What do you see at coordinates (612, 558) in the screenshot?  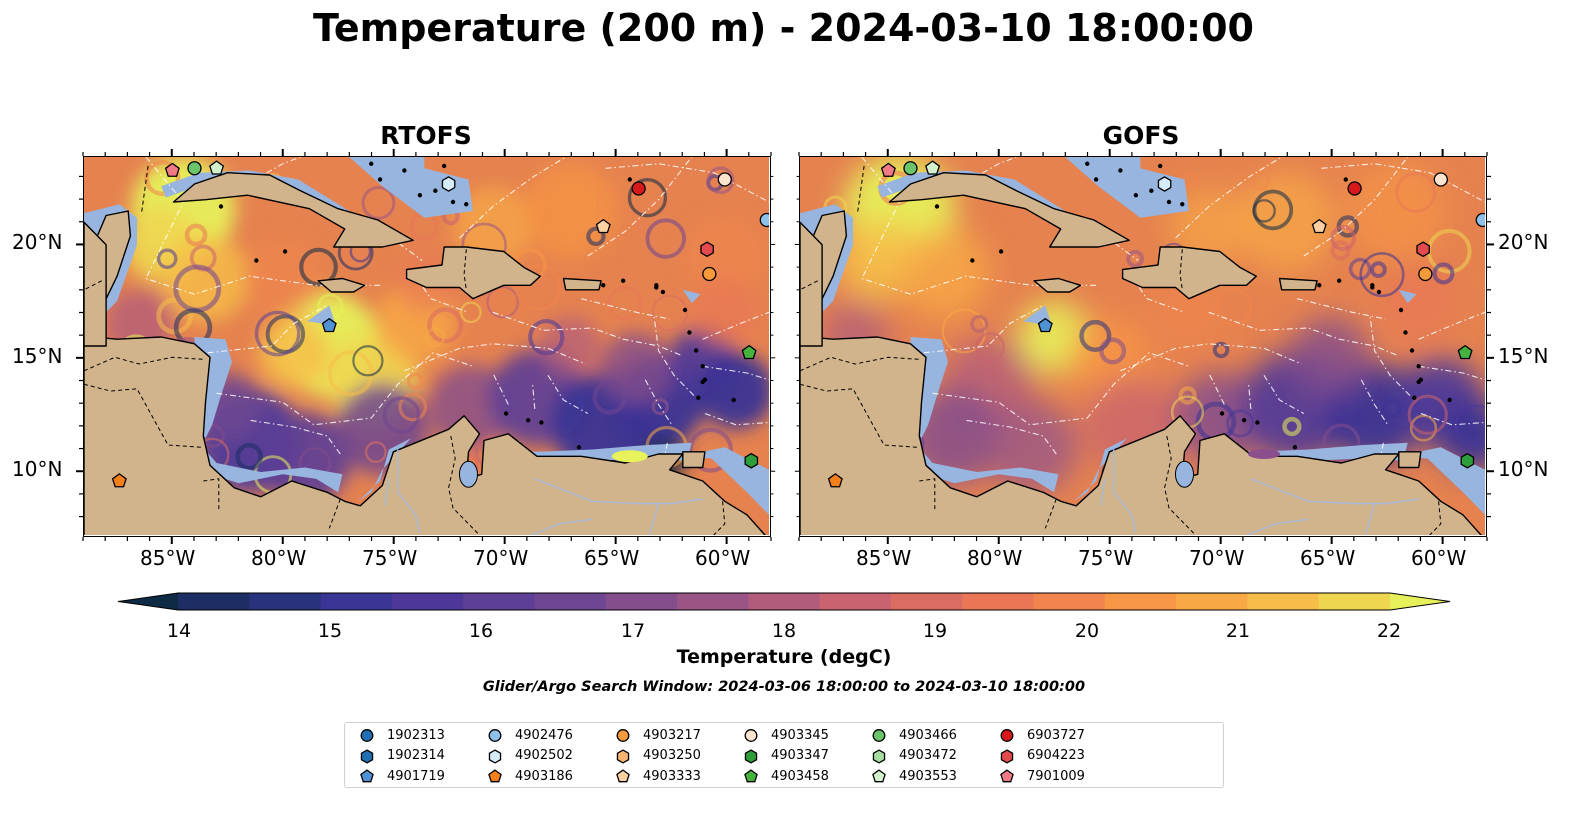 I see `lon-tick-left-65: 65°W` at bounding box center [612, 558].